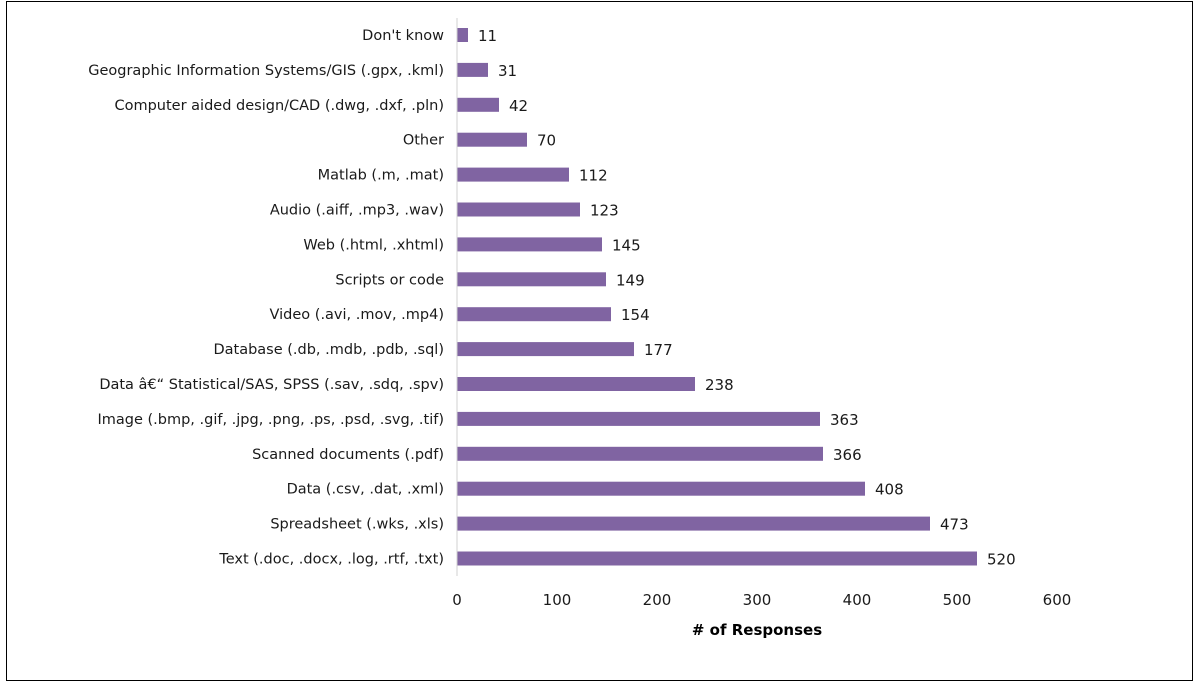 The height and width of the screenshot is (681, 1199). What do you see at coordinates (357, 525) in the screenshot?
I see `category-label: Spreadsheet (.wks, .xls)` at bounding box center [357, 525].